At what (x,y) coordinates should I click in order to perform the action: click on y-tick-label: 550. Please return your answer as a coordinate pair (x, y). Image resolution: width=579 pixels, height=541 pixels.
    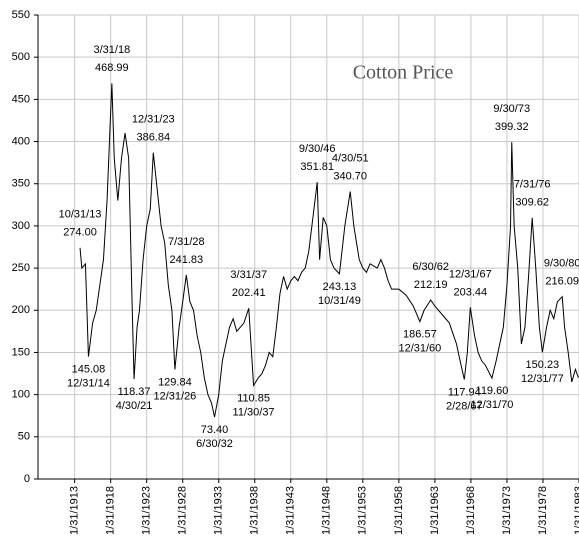
    Looking at the image, I should click on (21, 15).